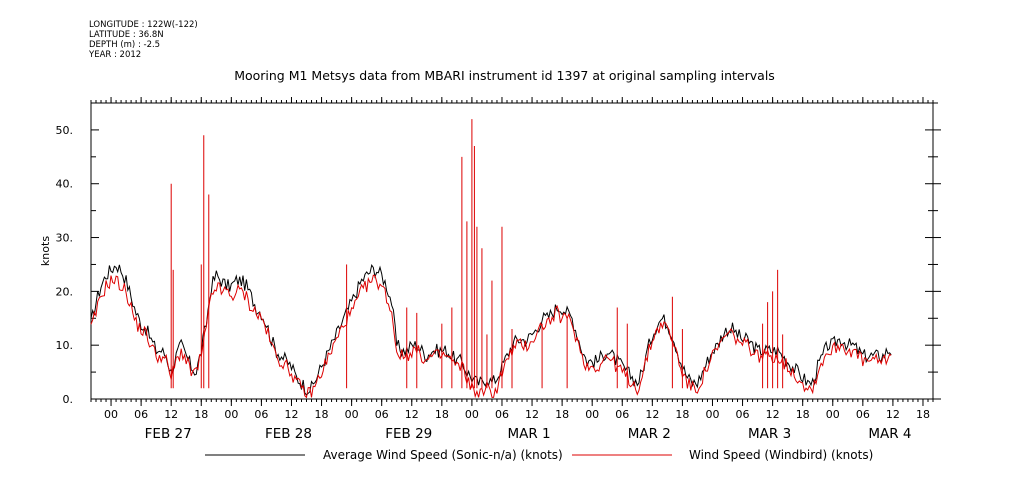 This screenshot has width=1009, height=504. Describe the element at coordinates (65, 345) in the screenshot. I see `y-tick-label: 10.` at that location.